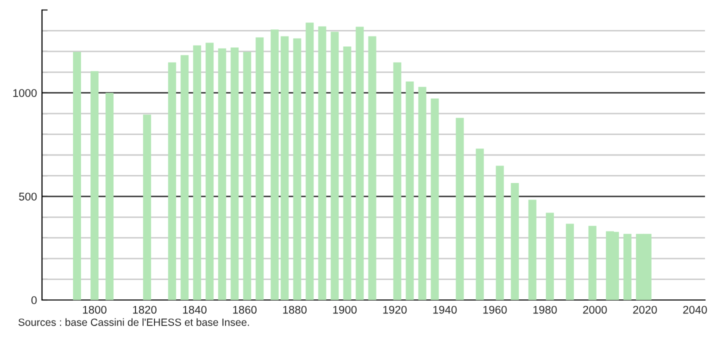 Image resolution: width=710 pixels, height=340 pixels. I want to click on x-tick-label: 2020, so click(645, 310).